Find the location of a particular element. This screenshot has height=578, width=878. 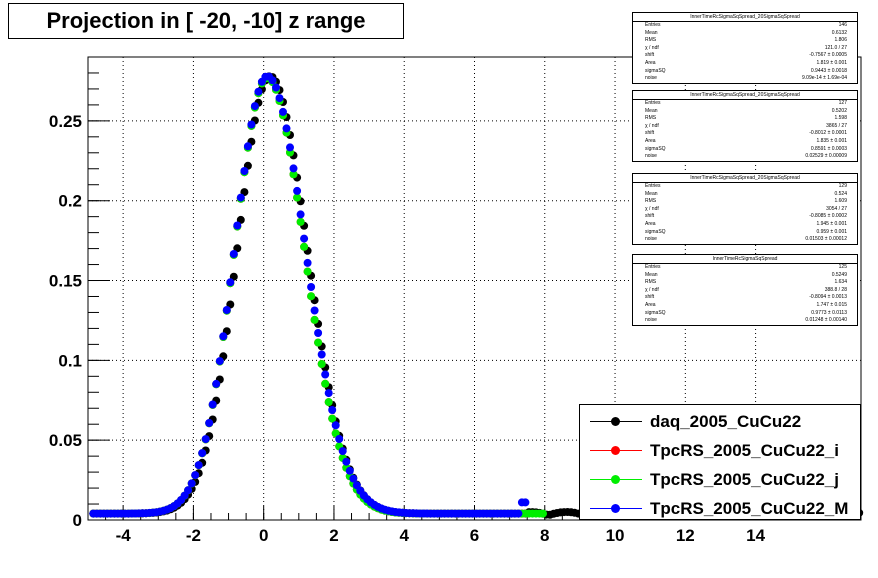

stat-value: 1.634 is located at coordinates (840, 282).